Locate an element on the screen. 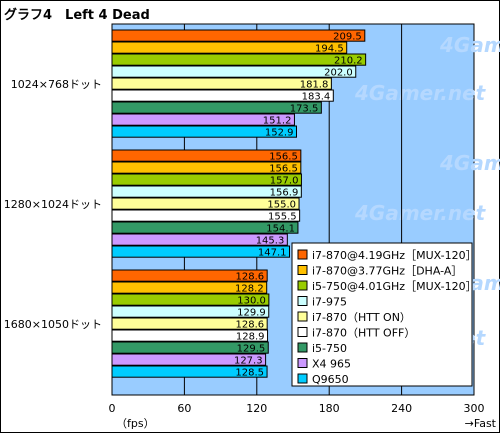 The image size is (500, 433). legend-box is located at coordinates (382, 314).